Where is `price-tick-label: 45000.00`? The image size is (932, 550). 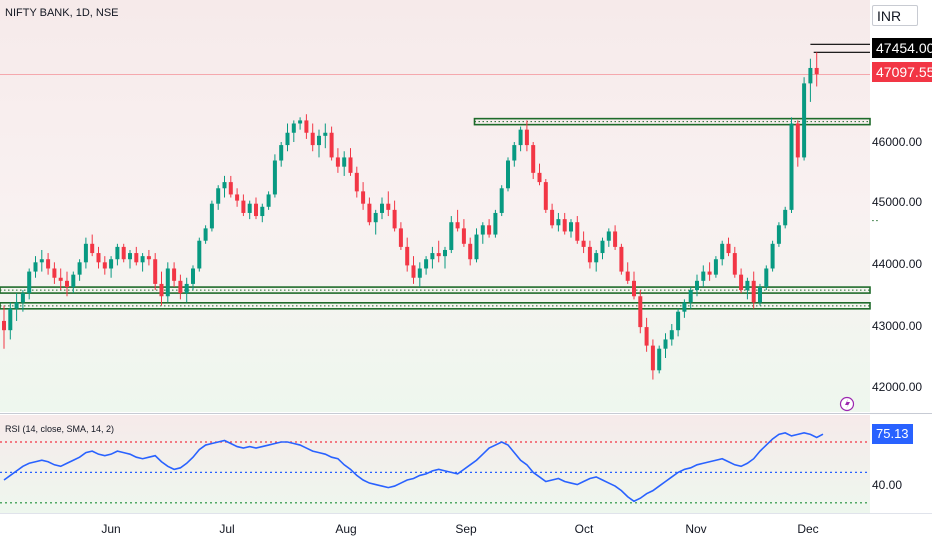 price-tick-label: 45000.00 is located at coordinates (897, 202).